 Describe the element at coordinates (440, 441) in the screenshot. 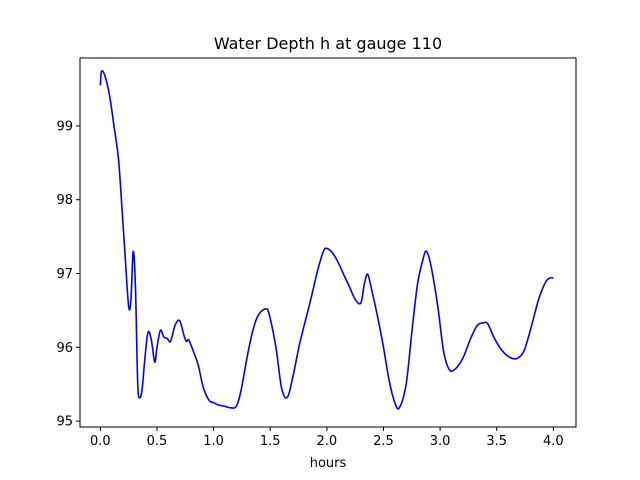

I see `x-tick-label: 3.0` at that location.